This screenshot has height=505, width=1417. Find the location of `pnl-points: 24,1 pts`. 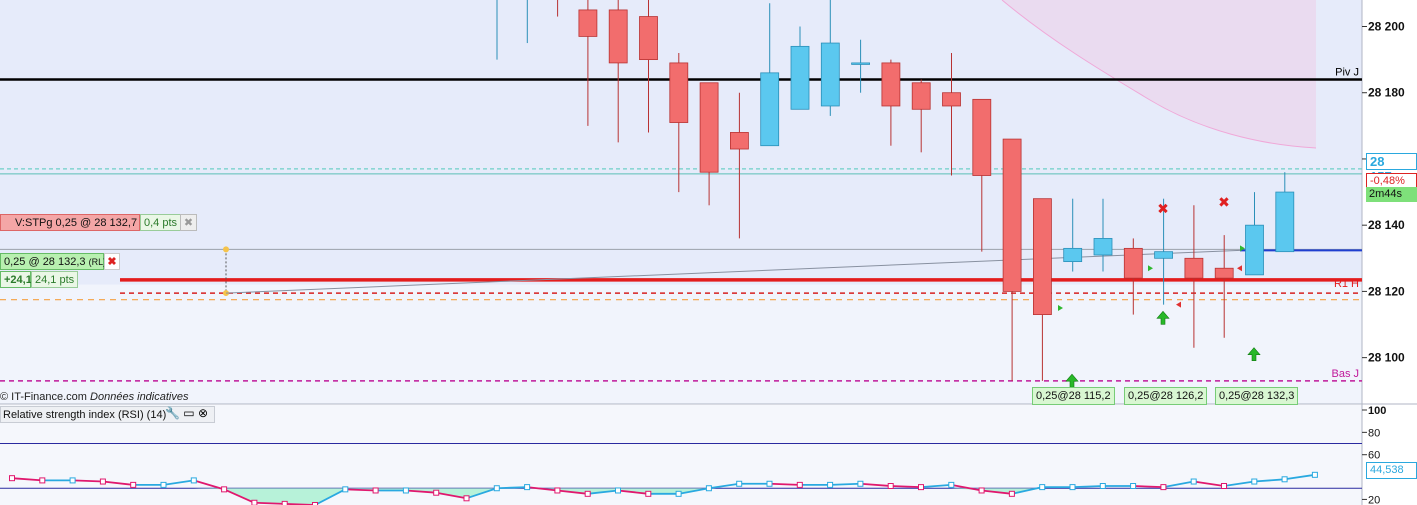

pnl-points: 24,1 pts is located at coordinates (55, 279).